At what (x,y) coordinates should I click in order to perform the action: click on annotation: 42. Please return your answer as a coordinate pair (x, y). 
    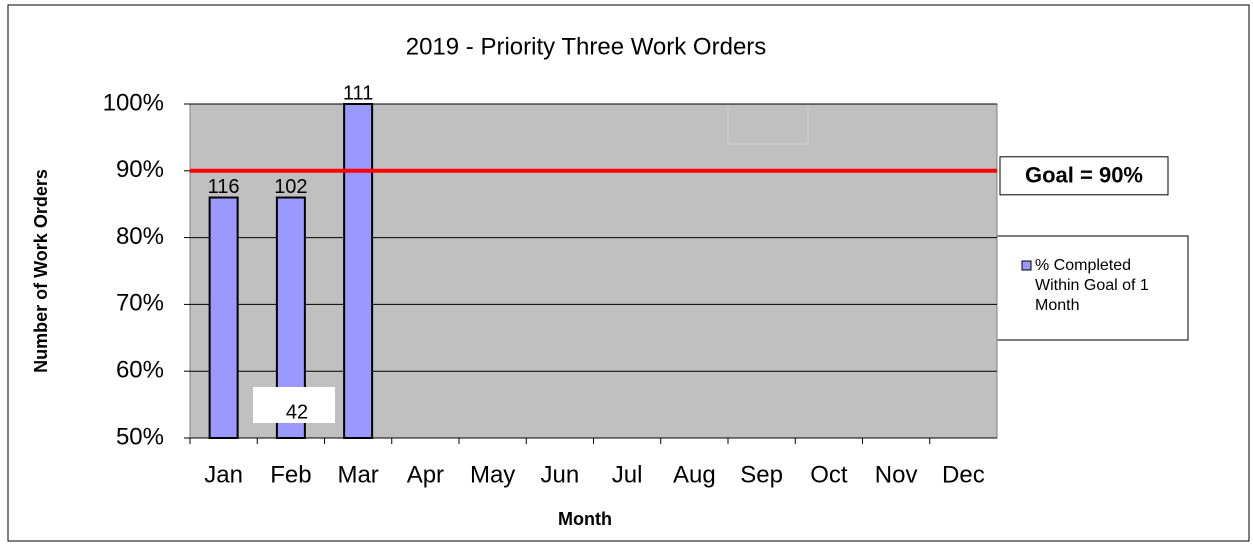
    Looking at the image, I should click on (297, 412).